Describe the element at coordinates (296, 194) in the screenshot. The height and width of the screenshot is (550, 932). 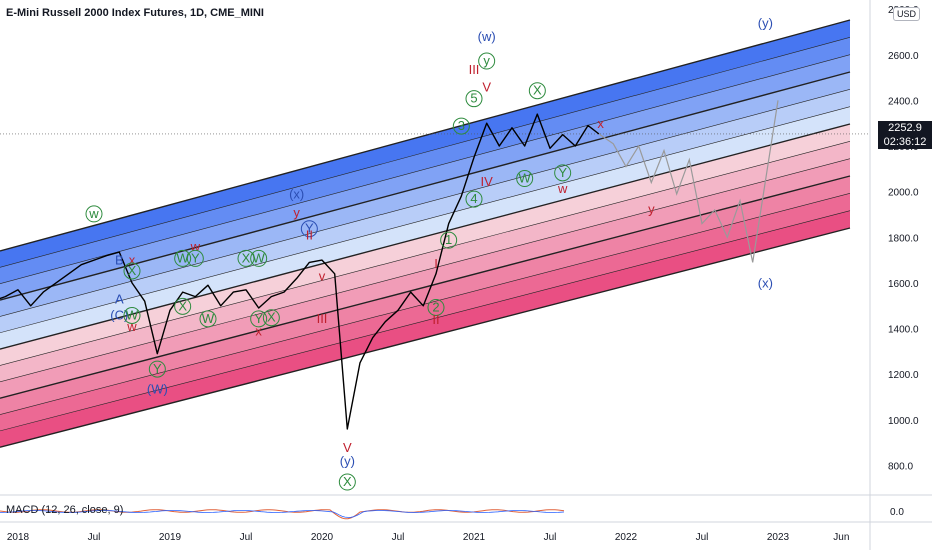
I see `wave-label: (x)` at that location.